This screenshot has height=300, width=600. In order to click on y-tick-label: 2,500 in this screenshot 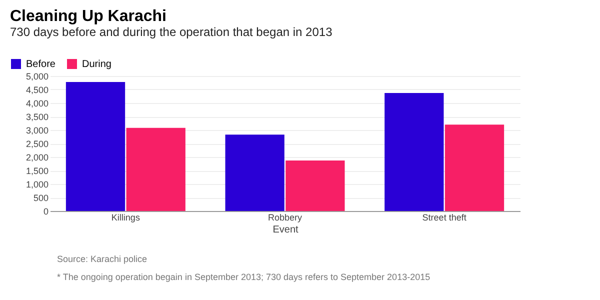, I will do `click(37, 144)`.